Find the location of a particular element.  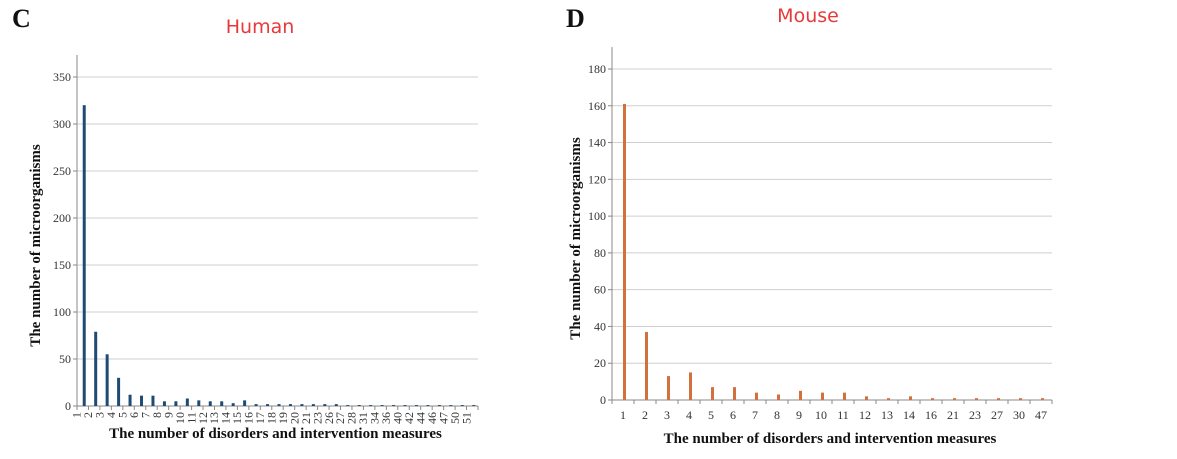

x-tick-label: 28 is located at coordinates (352, 418).